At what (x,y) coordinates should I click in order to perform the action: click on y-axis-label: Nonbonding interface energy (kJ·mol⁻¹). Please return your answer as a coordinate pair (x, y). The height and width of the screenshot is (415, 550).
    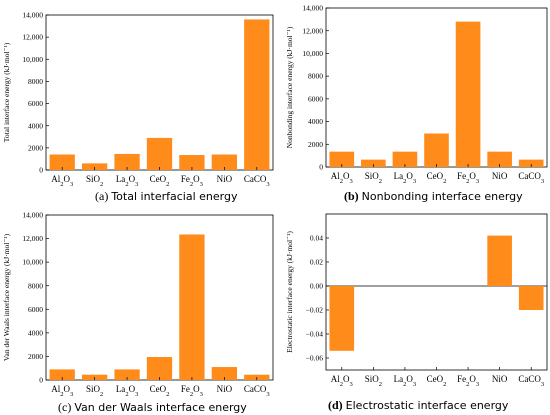
    Looking at the image, I should click on (289, 87).